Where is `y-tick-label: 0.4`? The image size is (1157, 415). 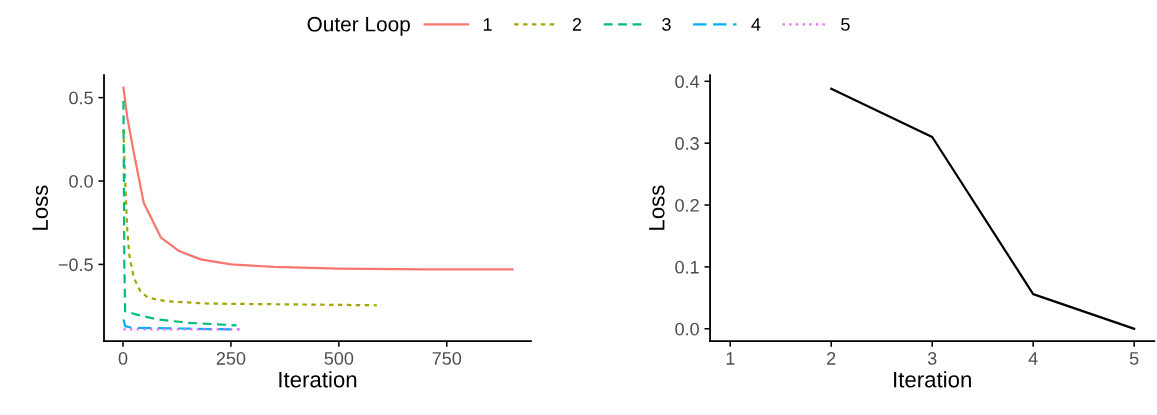
y-tick-label: 0.4 is located at coordinates (687, 82).